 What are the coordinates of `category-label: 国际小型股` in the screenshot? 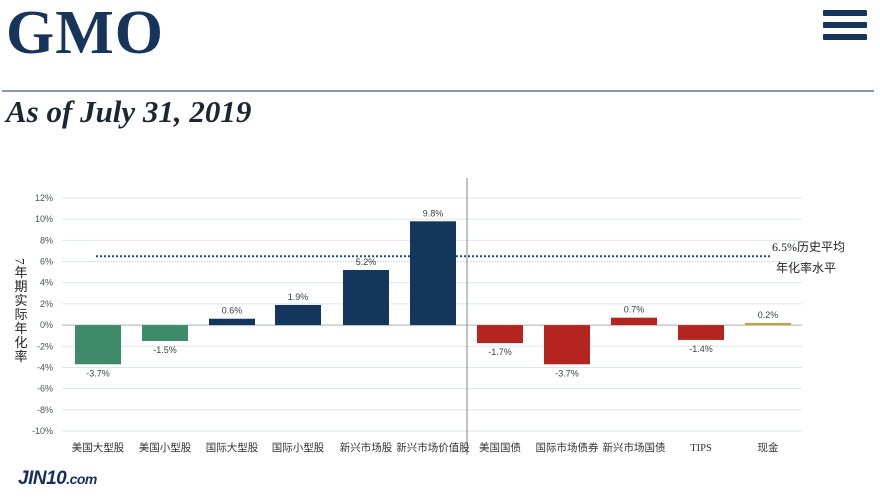 It's located at (298, 447).